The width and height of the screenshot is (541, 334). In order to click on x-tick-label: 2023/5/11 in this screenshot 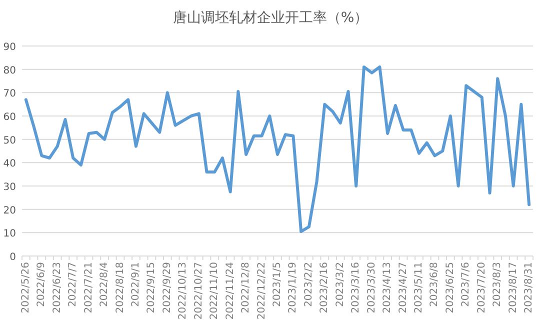, I will do `click(419, 288)`.